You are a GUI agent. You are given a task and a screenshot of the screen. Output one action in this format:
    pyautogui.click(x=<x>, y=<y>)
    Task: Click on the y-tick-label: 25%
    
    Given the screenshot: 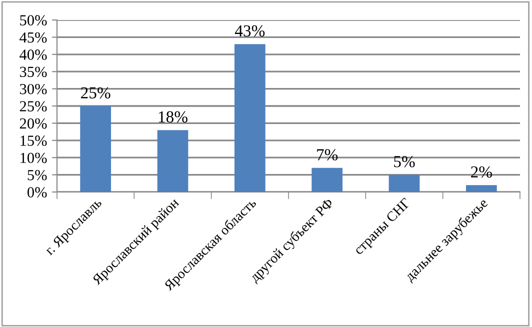 What is the action you would take?
    pyautogui.click(x=33, y=106)
    